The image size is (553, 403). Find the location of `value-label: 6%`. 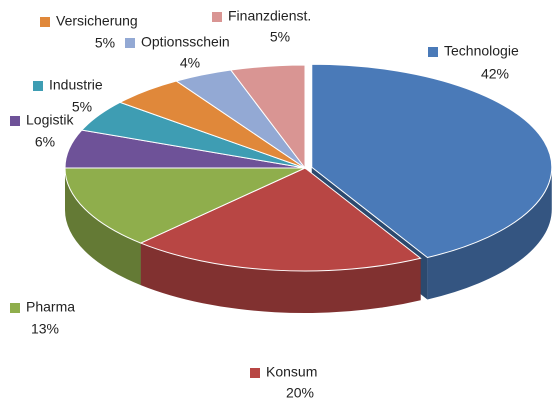

value-label: 6% is located at coordinates (45, 142).